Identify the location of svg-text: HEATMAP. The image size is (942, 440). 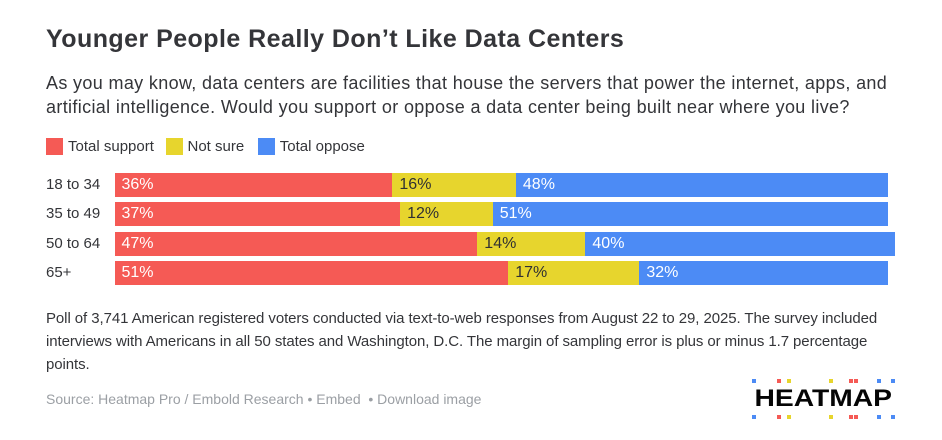
(824, 400).